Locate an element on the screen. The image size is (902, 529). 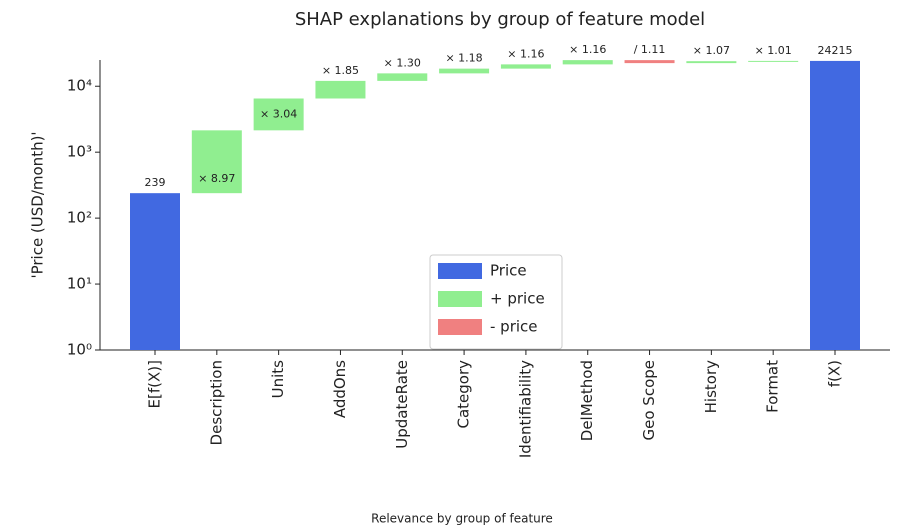
y-axis-label: 'Price (USD/month)' is located at coordinates (38, 204).